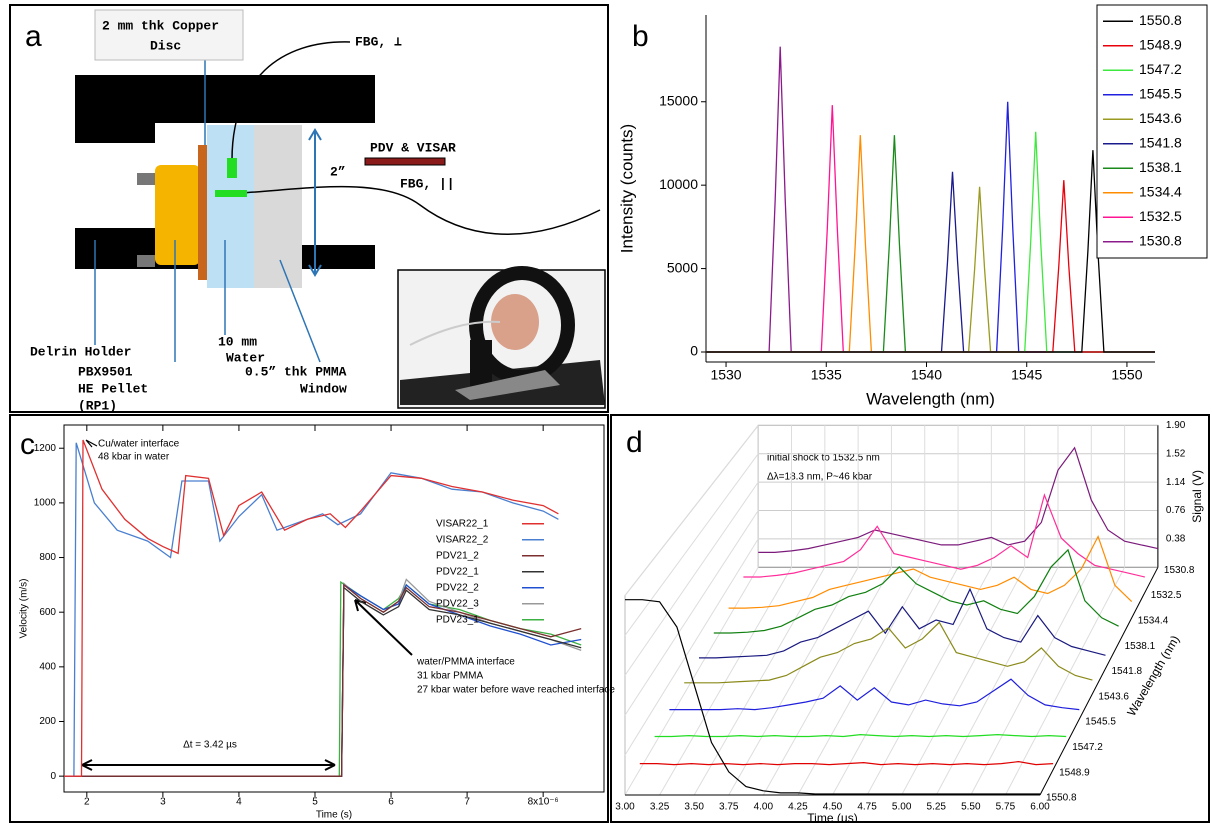 The height and width of the screenshot is (823, 1212). What do you see at coordinates (237, 341) in the screenshot?
I see `label: 10 mm` at bounding box center [237, 341].